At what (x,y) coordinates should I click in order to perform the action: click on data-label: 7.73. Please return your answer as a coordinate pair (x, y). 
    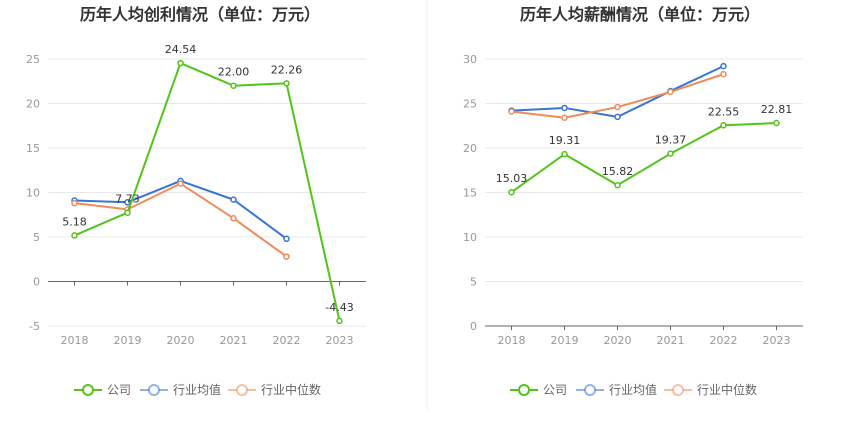
    Looking at the image, I should click on (127, 199).